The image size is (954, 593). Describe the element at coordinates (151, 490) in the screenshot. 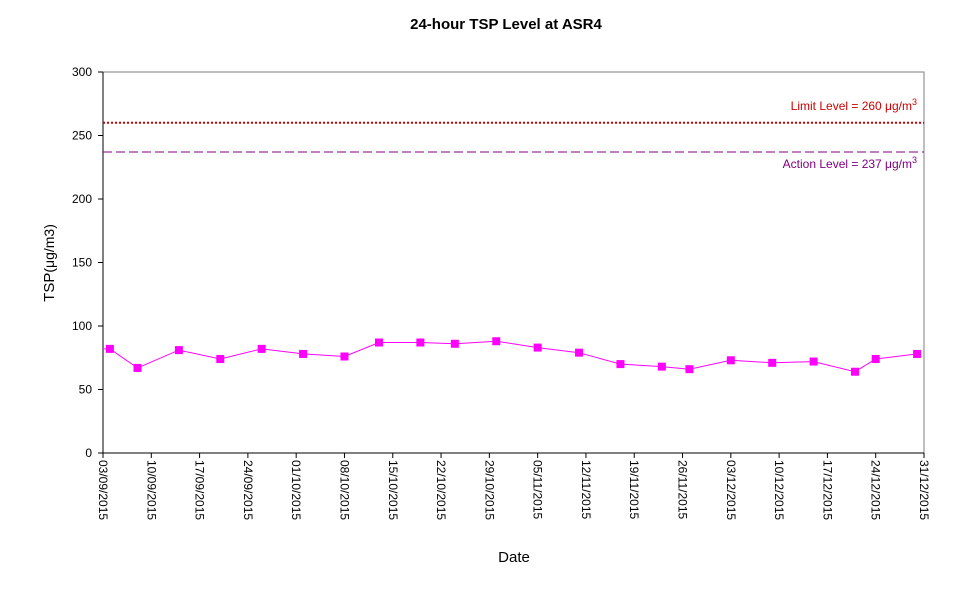

I see `x-tick-label: 10/09/2015` at that location.